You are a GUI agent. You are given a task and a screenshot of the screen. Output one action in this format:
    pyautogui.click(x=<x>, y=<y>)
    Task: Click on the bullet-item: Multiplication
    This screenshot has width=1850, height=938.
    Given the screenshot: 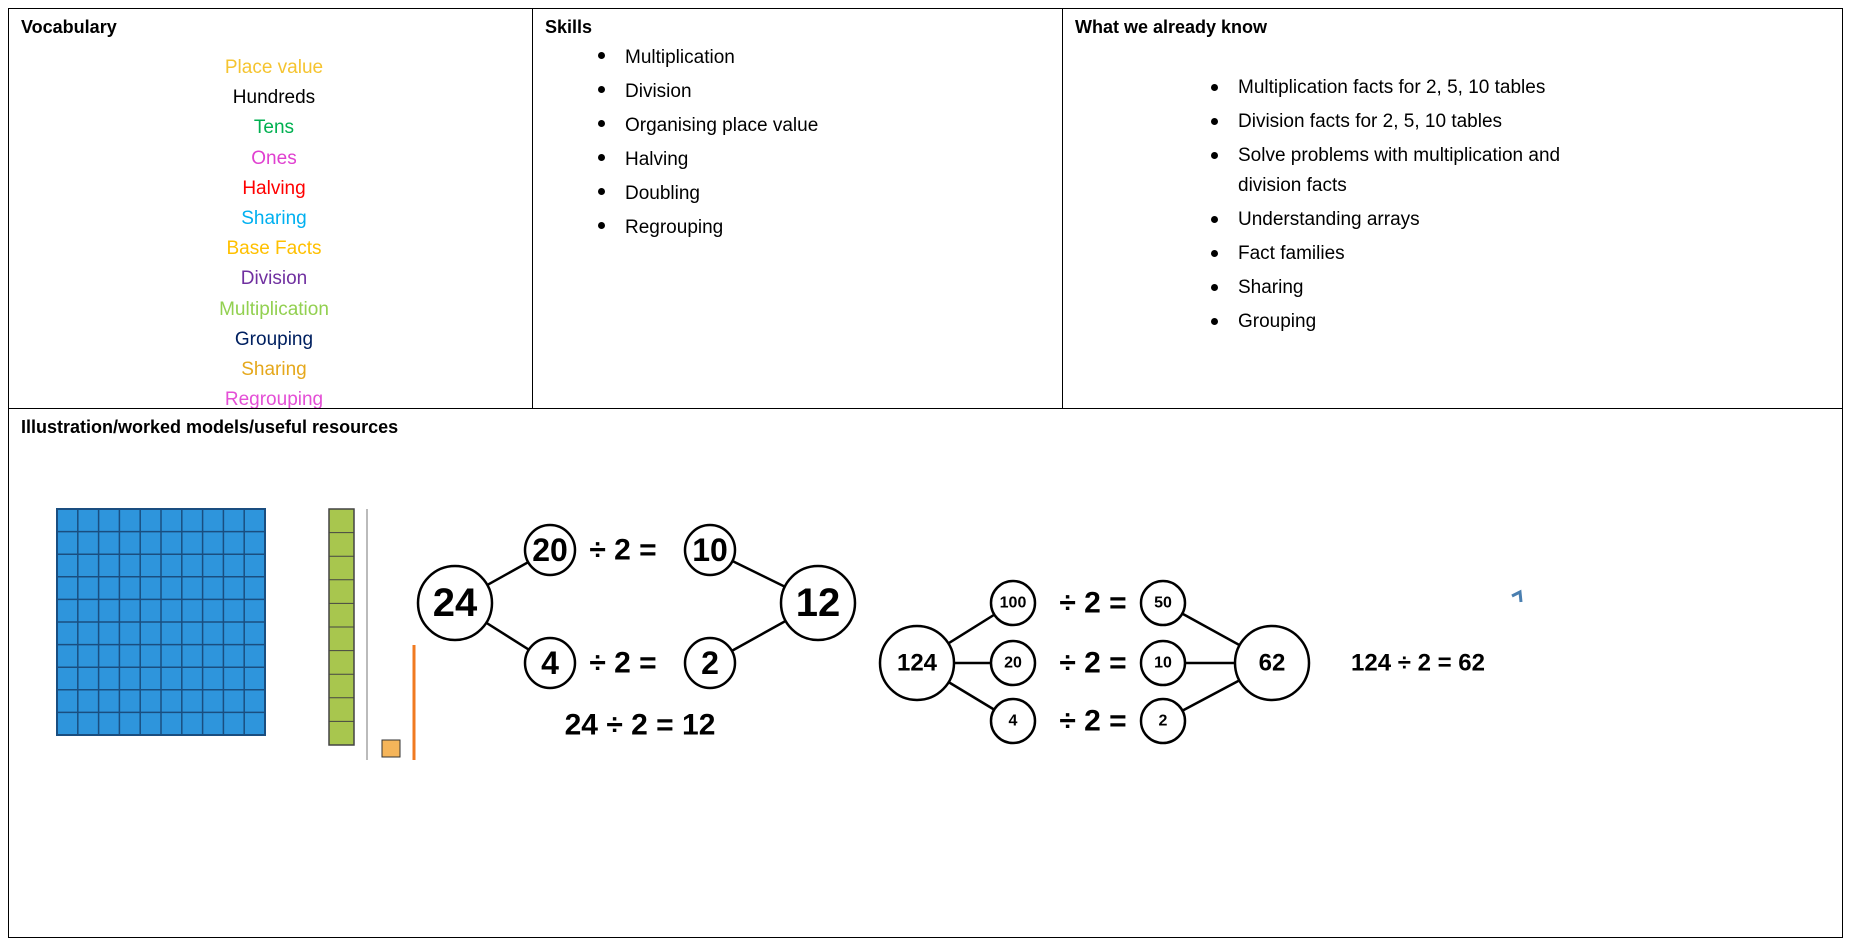 What is the action you would take?
    pyautogui.click(x=707, y=58)
    